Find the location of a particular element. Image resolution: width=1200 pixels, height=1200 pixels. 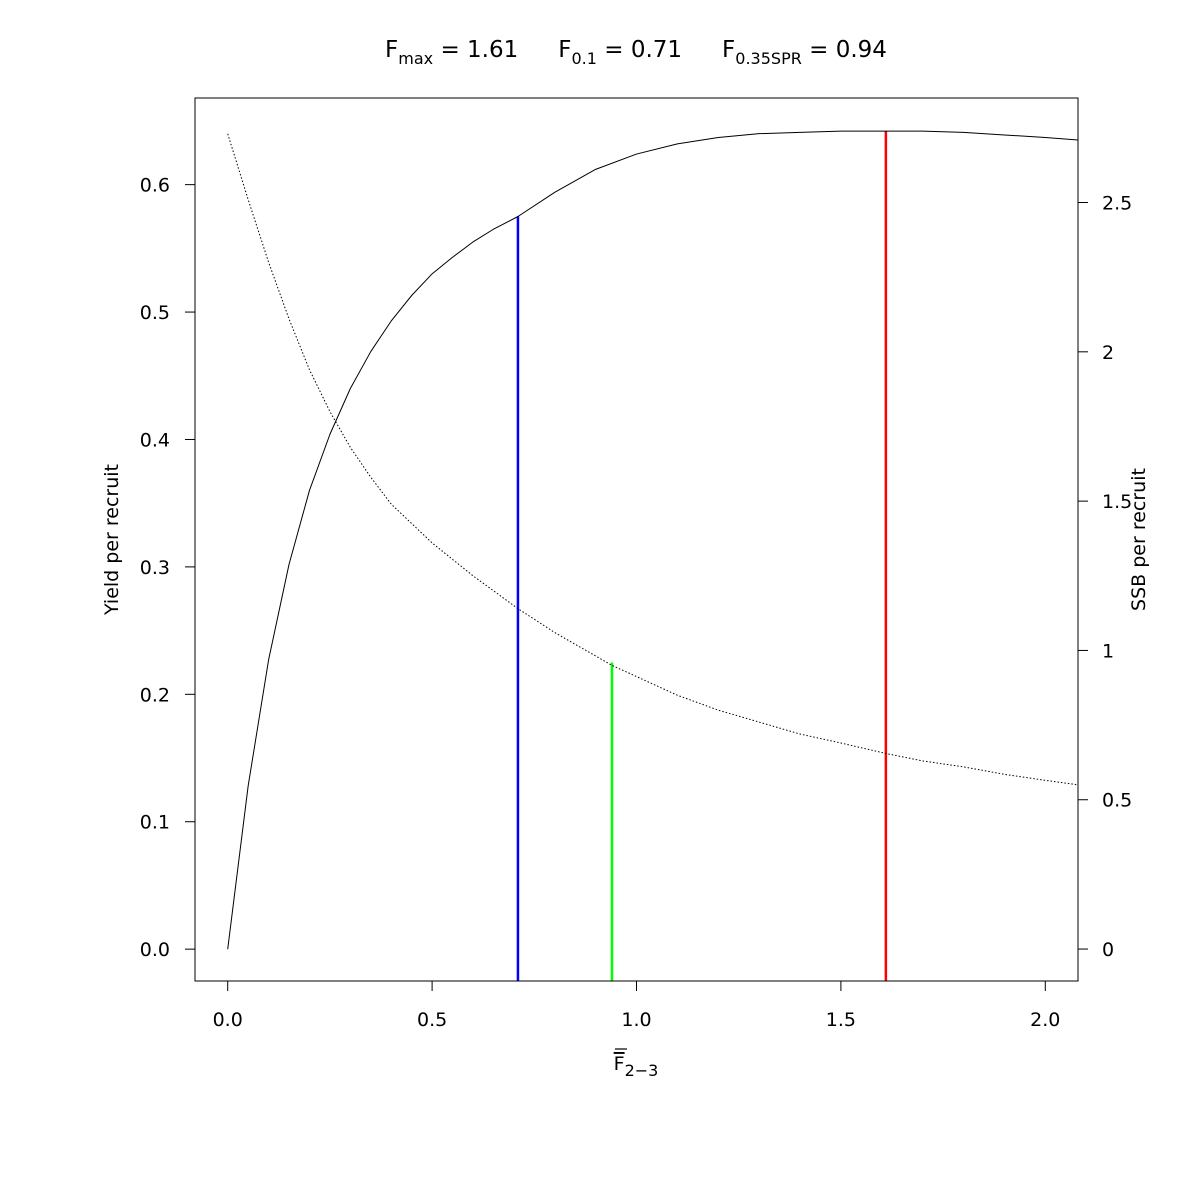

y-axis-right: 0 0.5 1 1.5 2 2.5 is located at coordinates (1104, 577).